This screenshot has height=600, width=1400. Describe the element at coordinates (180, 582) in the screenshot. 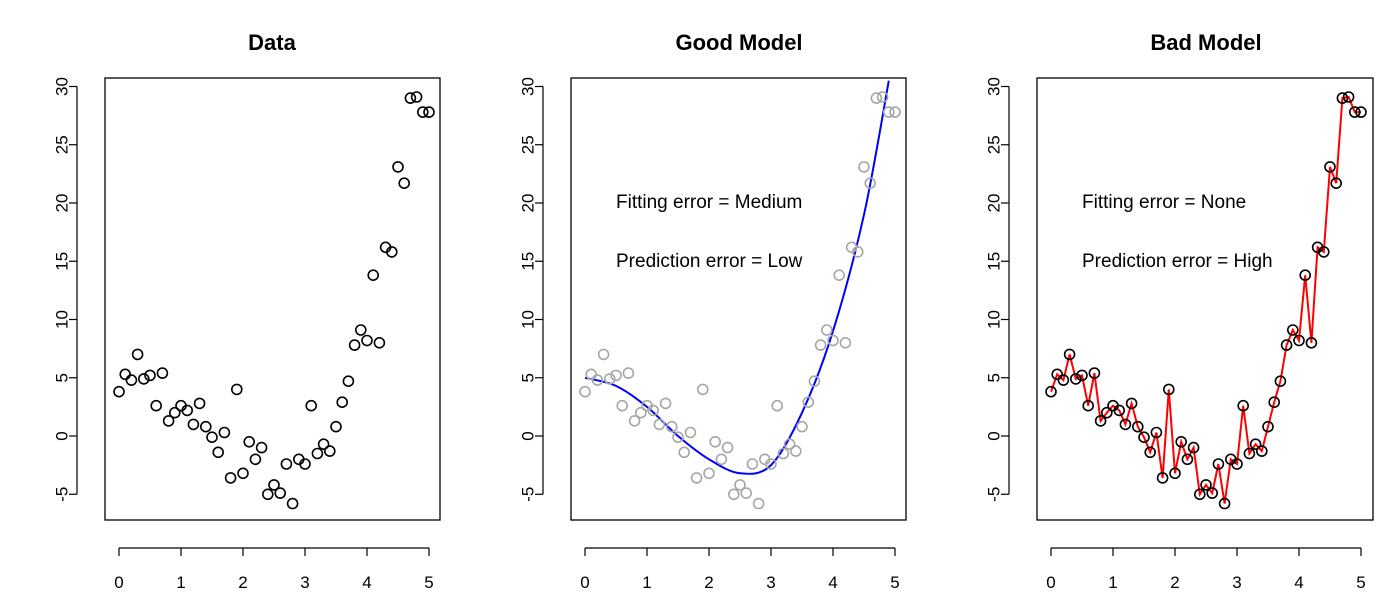

I see `x-tick-label: 1` at that location.